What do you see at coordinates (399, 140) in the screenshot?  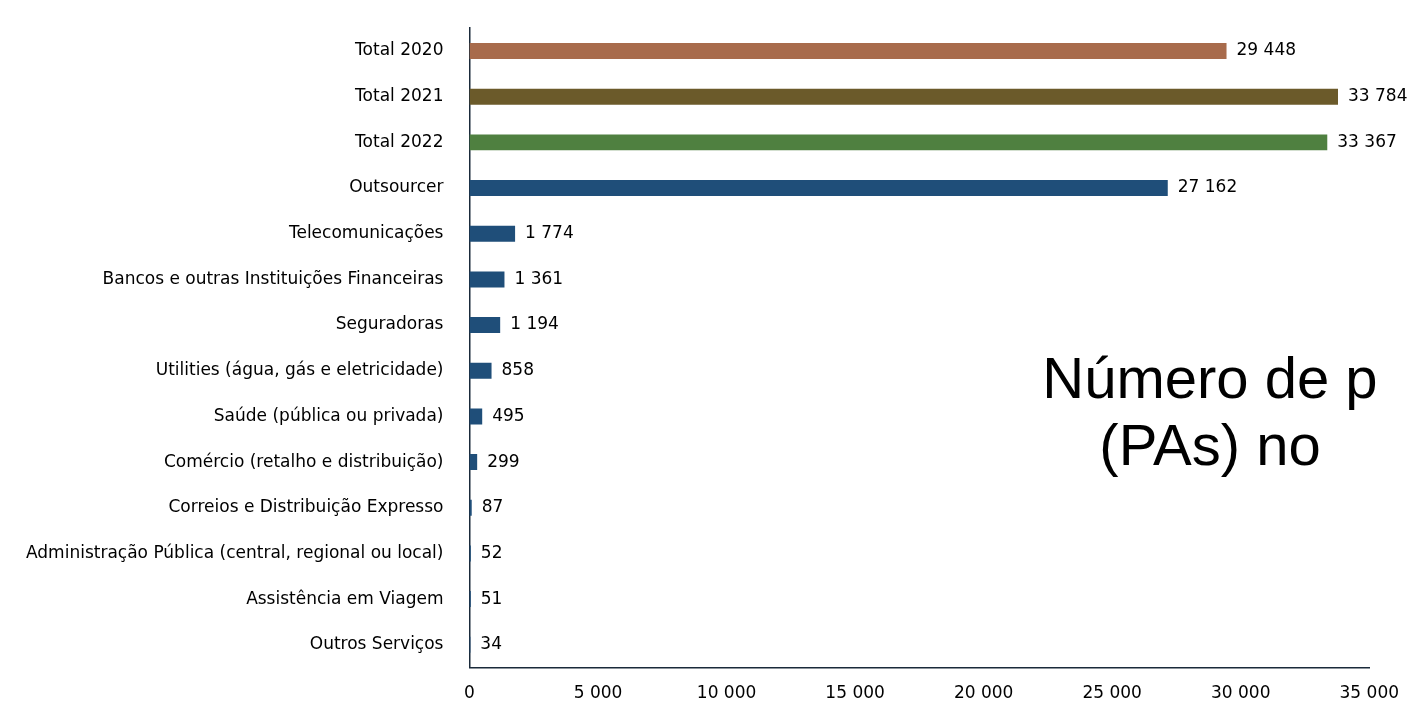 I see `y-tick-label: Total 2022` at bounding box center [399, 140].